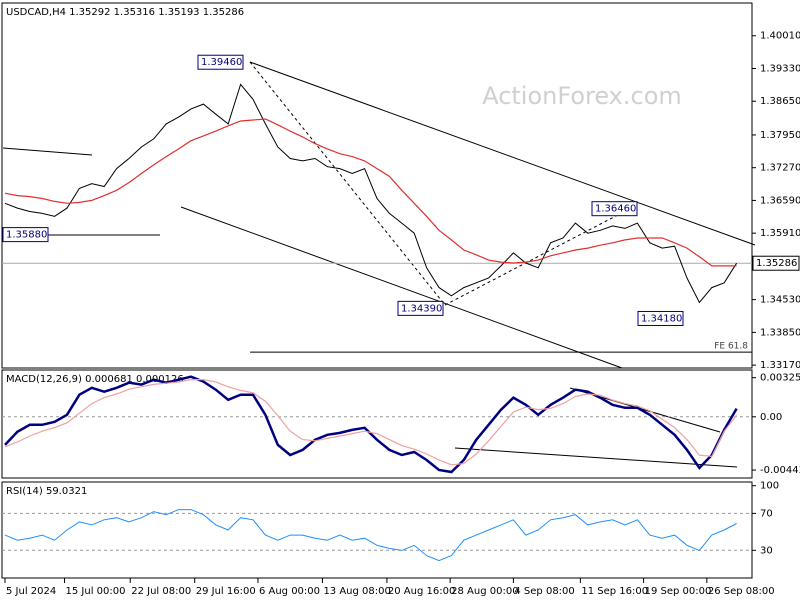 Image resolution: width=800 pixels, height=600 pixels. Describe the element at coordinates (614, 591) in the screenshot. I see `x-tick-label: 11 Sep 16:00` at that location.